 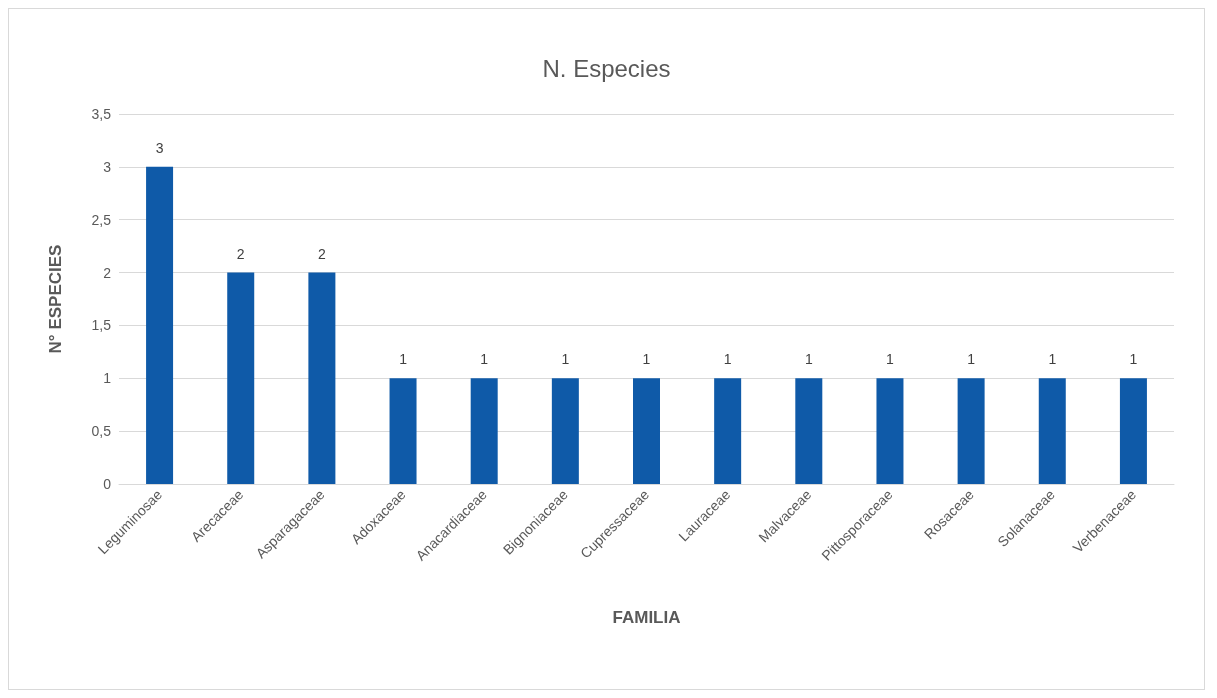 What do you see at coordinates (107, 272) in the screenshot?
I see `y-tick-label: 2` at bounding box center [107, 272].